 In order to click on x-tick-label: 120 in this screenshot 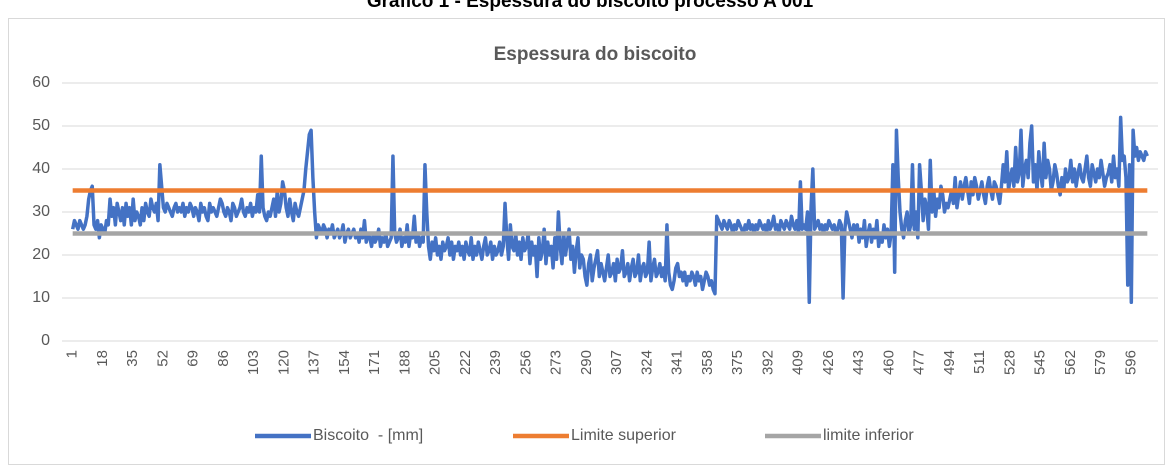, I will do `click(283, 362)`.